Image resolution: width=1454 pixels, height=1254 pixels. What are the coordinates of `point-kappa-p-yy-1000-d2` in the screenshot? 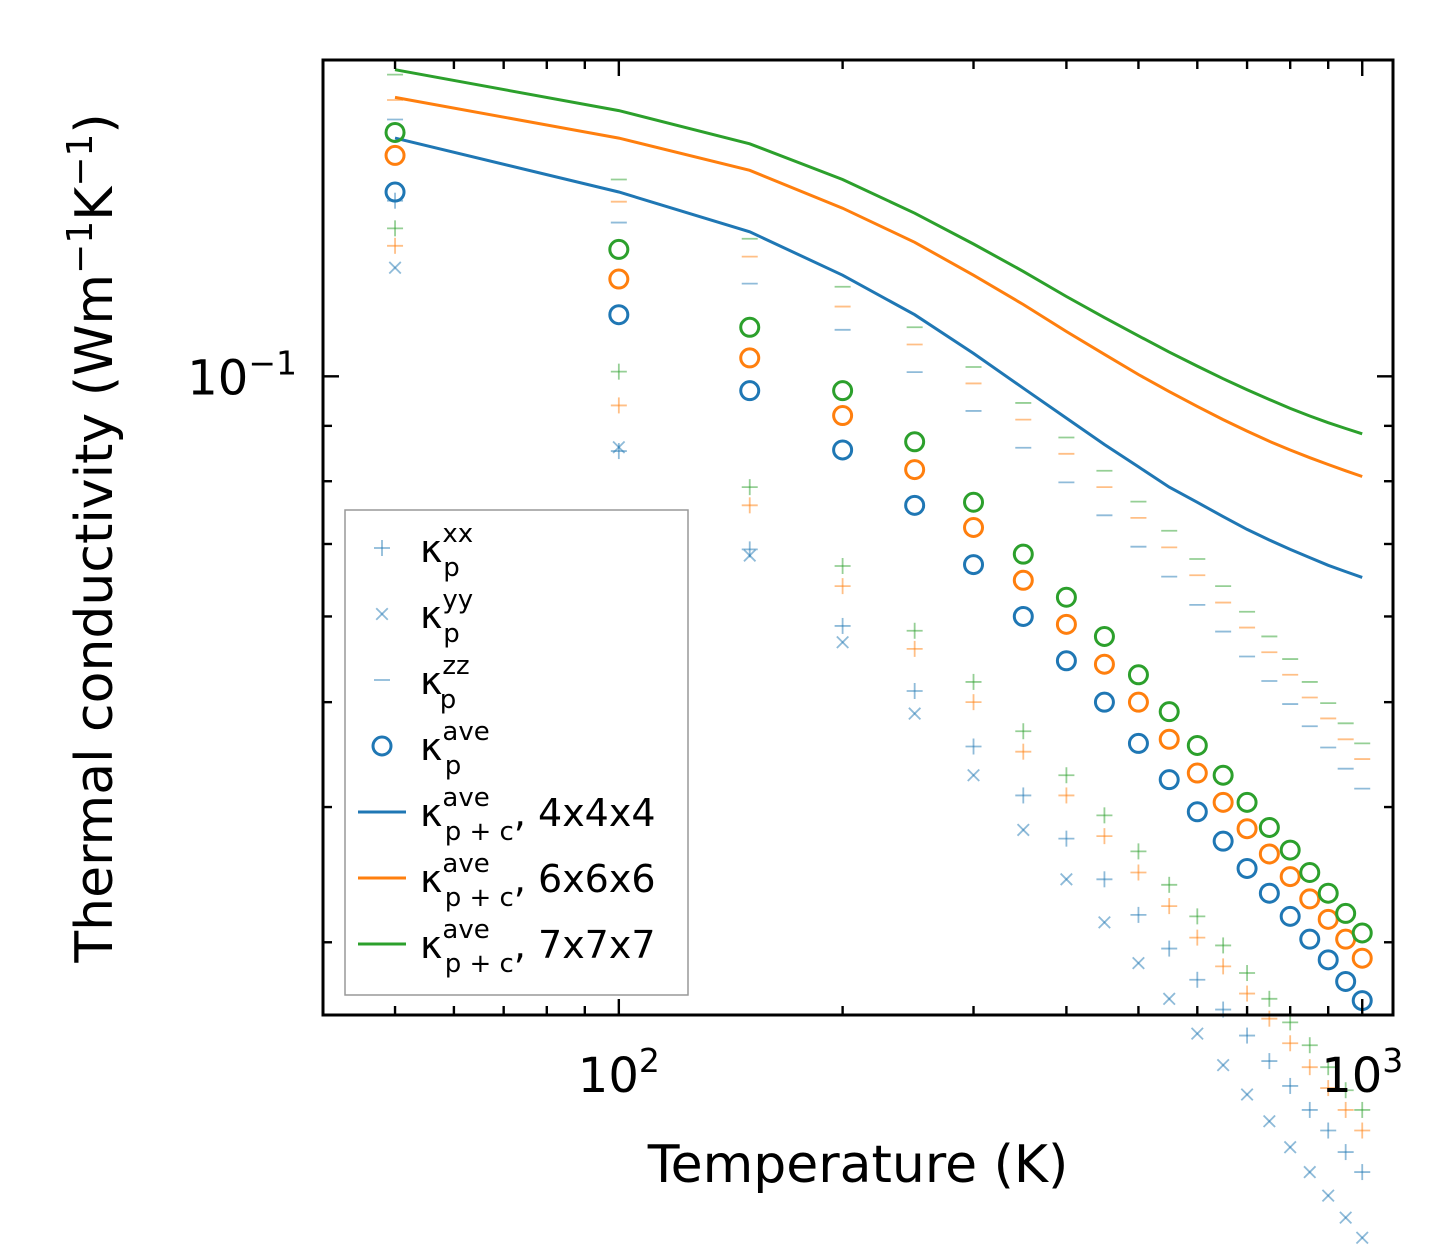 It's located at (1362, 1238).